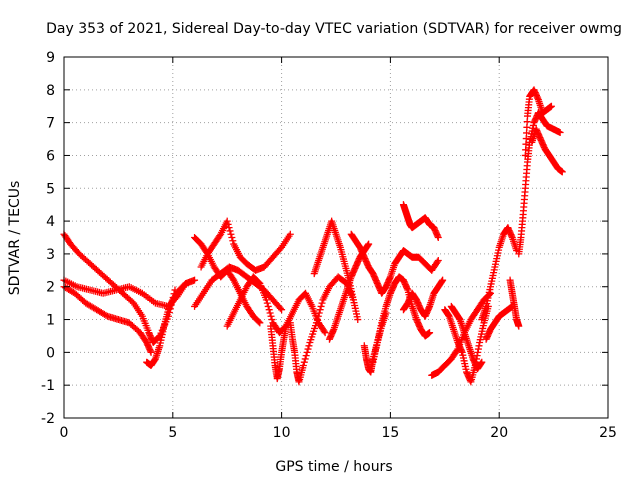  Describe the element at coordinates (499, 433) in the screenshot. I see `x-tick-label: 20` at that location.